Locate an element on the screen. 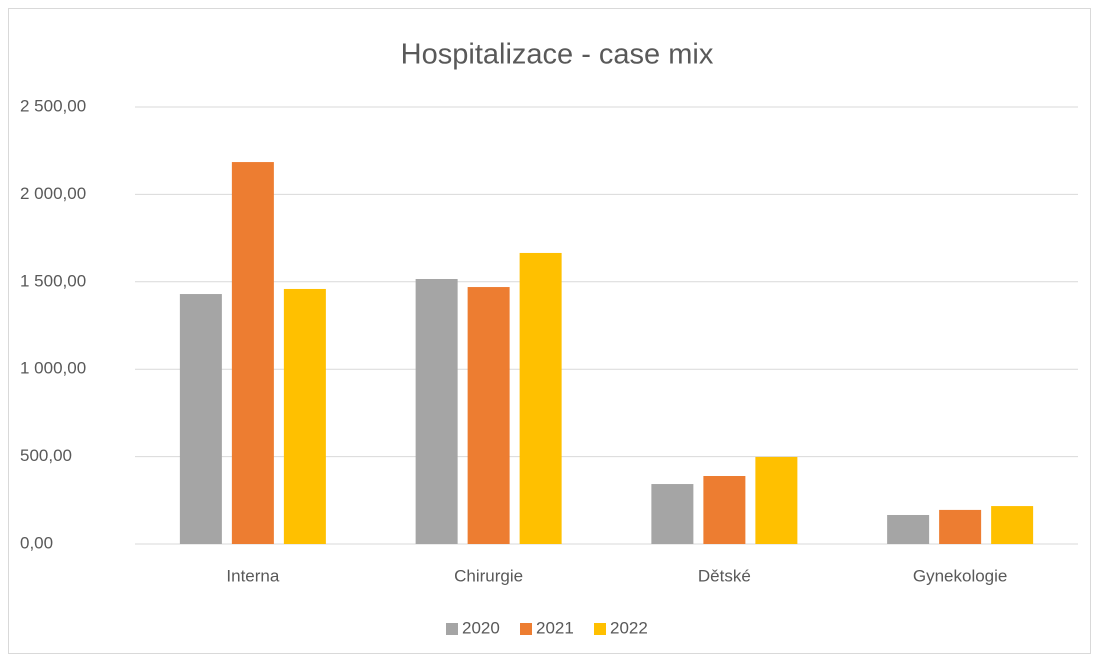 This screenshot has height=656, width=1099. x-tick-label: Chirurgie is located at coordinates (488, 575).